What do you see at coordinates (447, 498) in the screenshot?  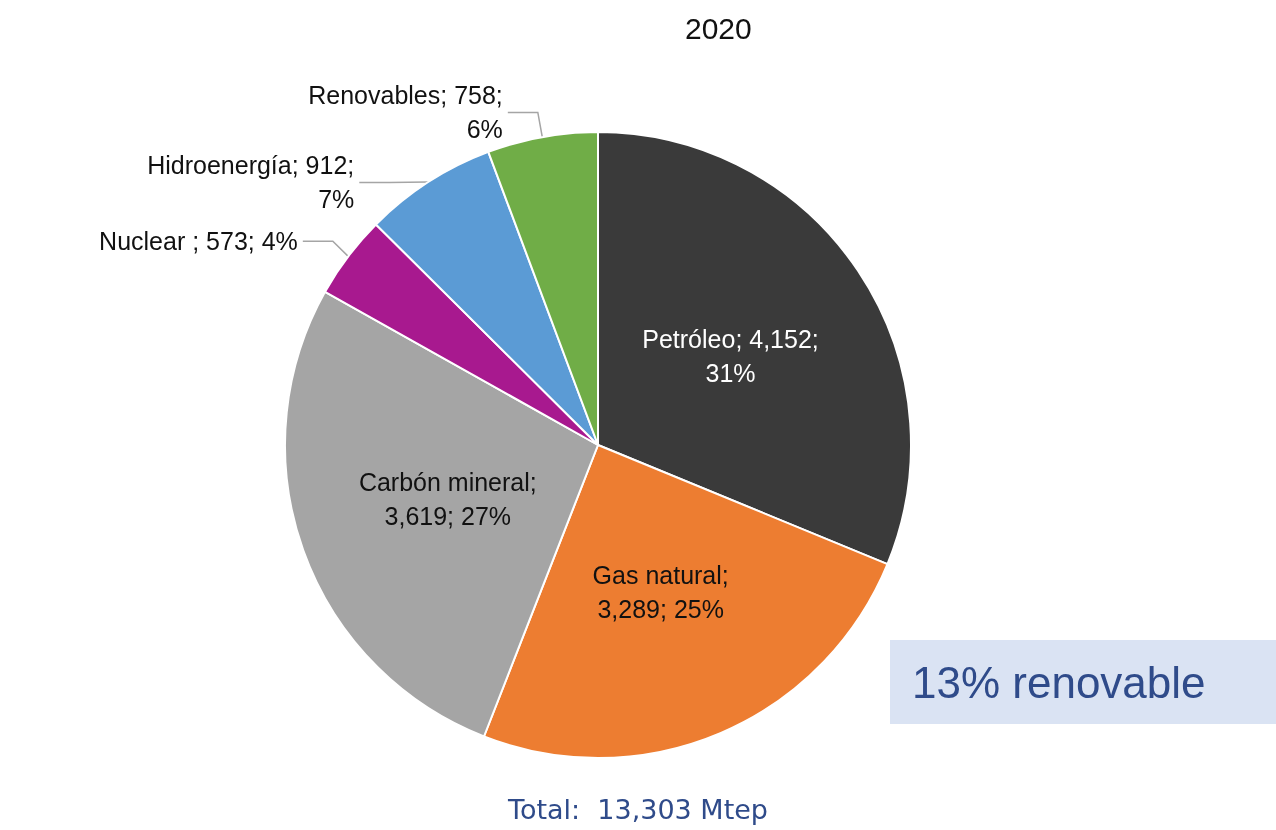 I see `slice-label: Carbón mineral; 3,619; 27%` at bounding box center [447, 498].